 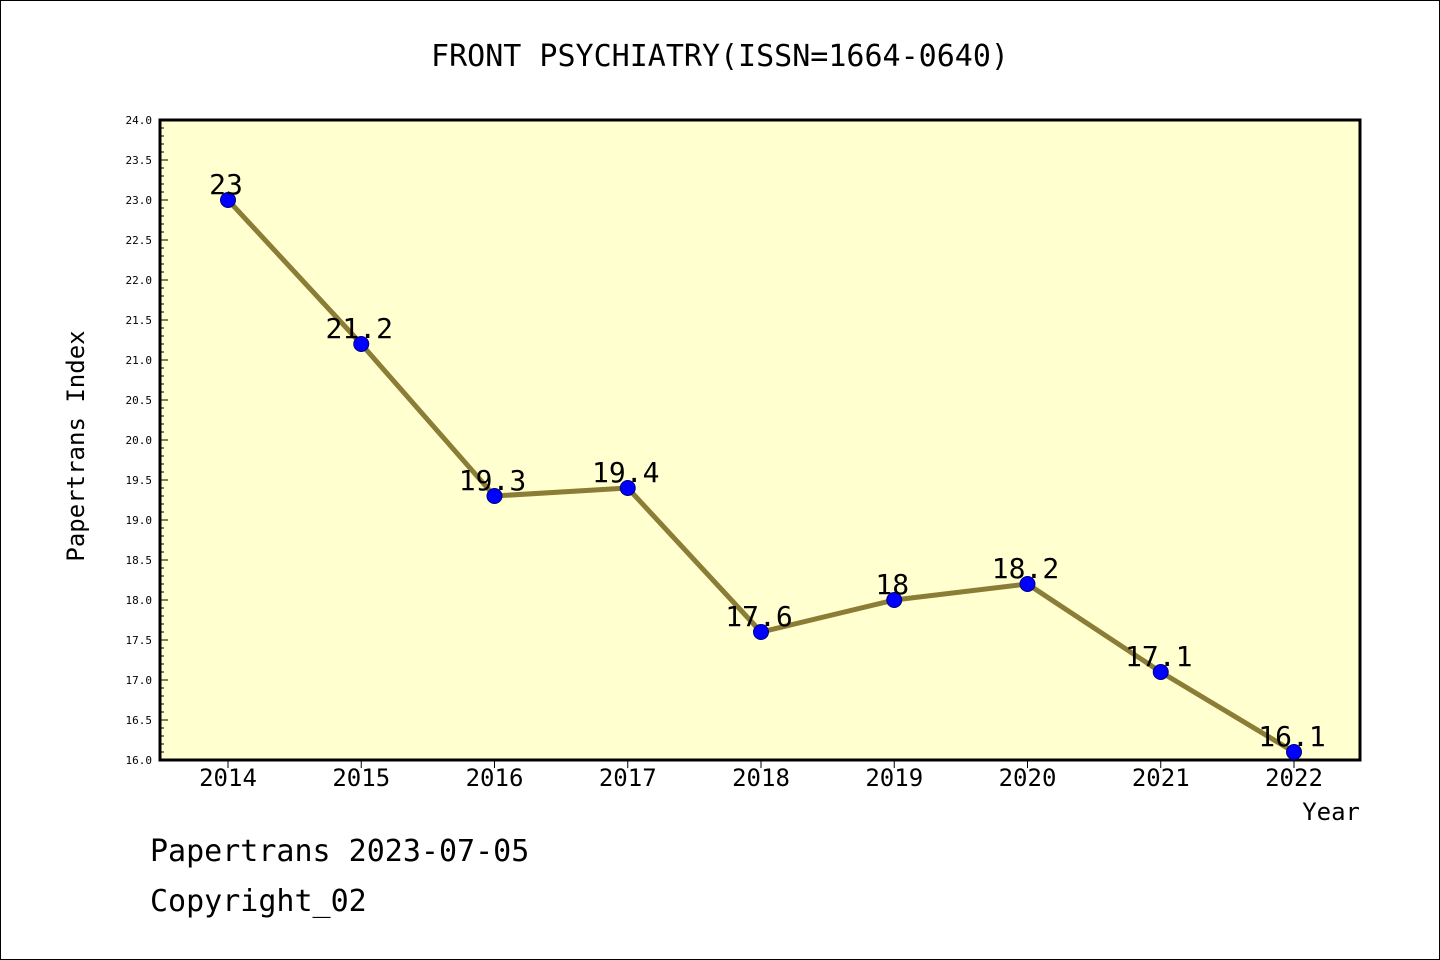 I want to click on y-tick-label: 22.0, so click(x=139, y=280).